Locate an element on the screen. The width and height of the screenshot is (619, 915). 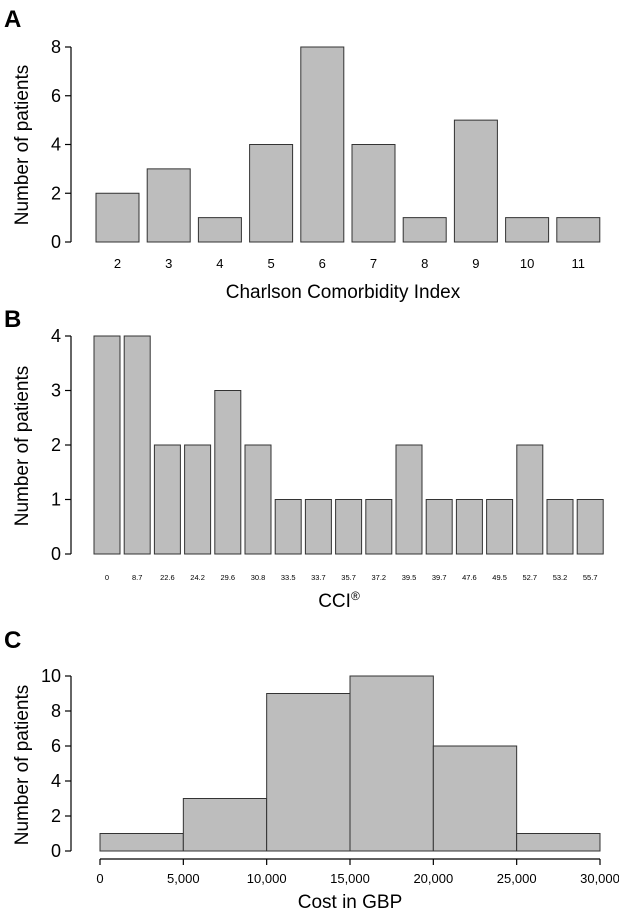
panel-c-x-tick-label: 15,000 is located at coordinates (350, 878).